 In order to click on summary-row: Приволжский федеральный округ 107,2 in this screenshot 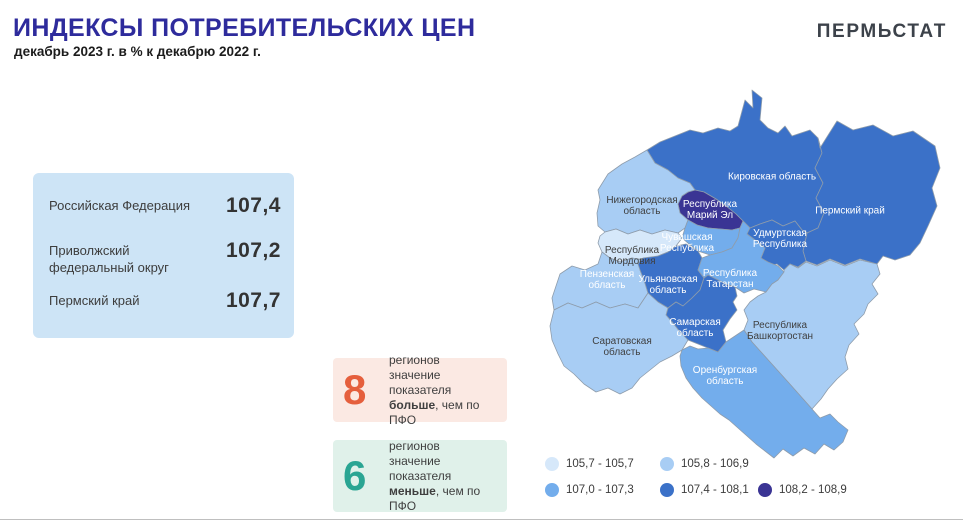, I will do `click(165, 257)`.